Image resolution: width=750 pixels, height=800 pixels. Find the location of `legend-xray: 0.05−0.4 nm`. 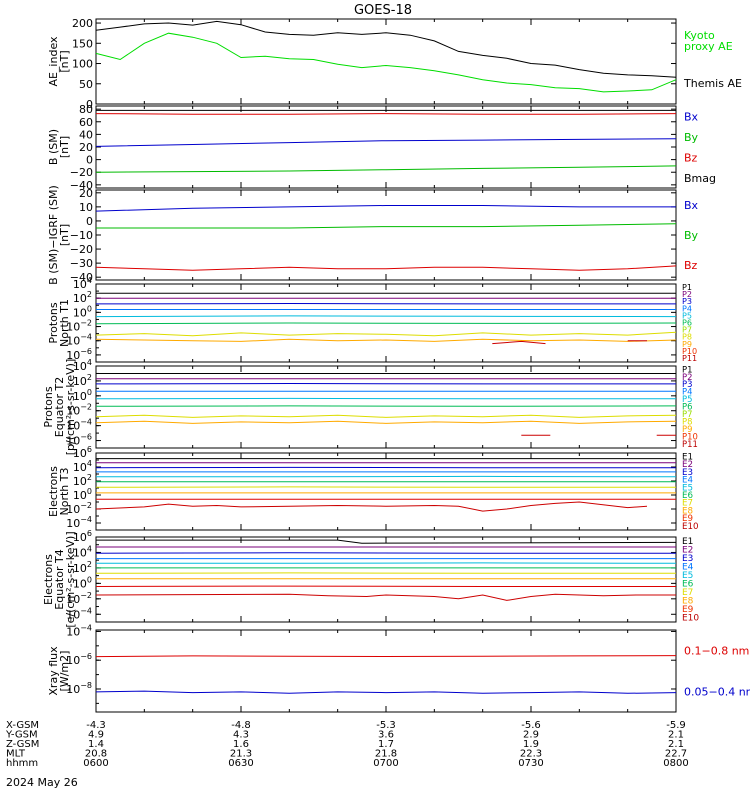

legend-xray: 0.05−0.4 nm is located at coordinates (717, 692).